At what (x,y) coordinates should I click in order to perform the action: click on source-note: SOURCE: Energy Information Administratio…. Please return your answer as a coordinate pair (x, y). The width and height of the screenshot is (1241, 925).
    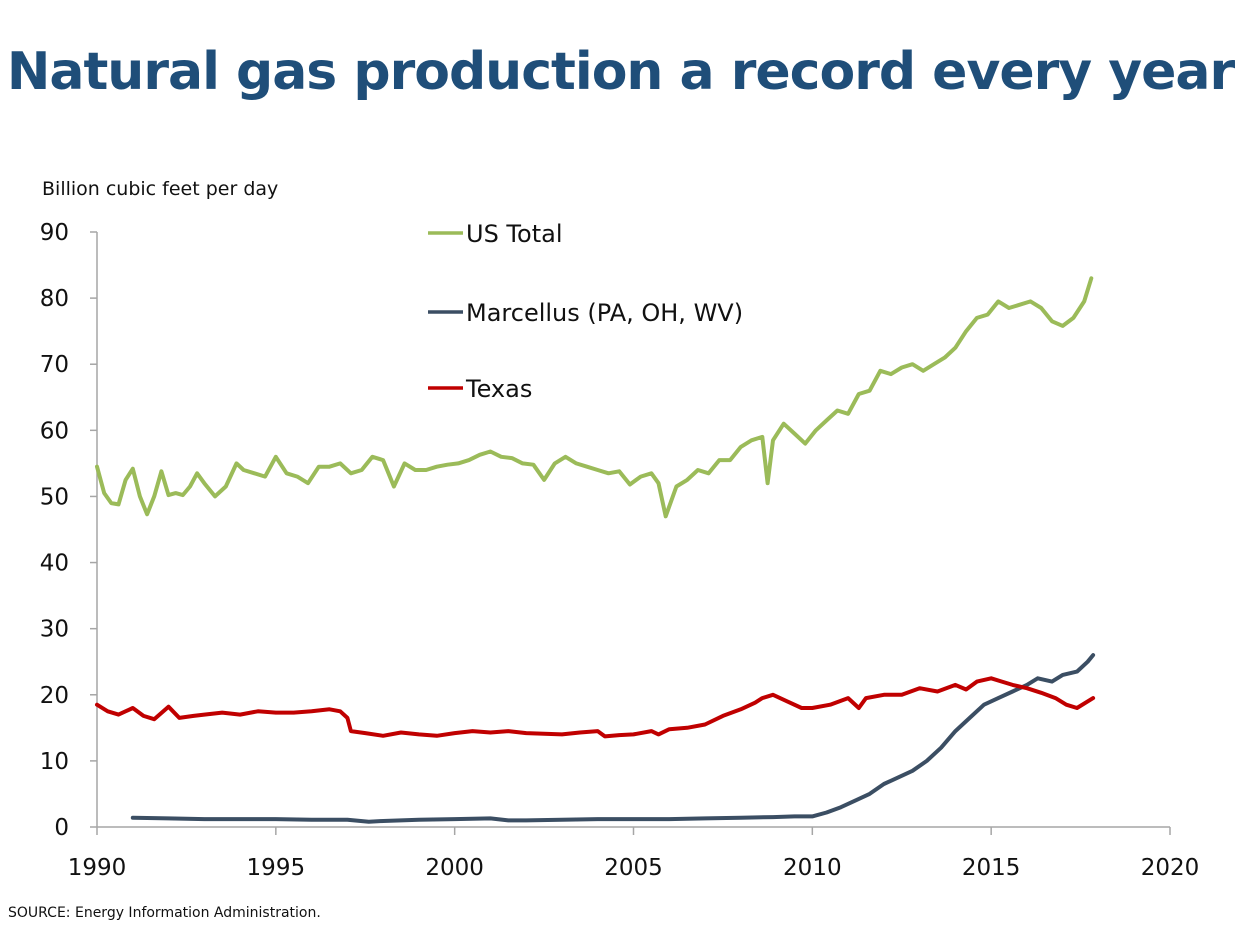
    Looking at the image, I should click on (164, 913).